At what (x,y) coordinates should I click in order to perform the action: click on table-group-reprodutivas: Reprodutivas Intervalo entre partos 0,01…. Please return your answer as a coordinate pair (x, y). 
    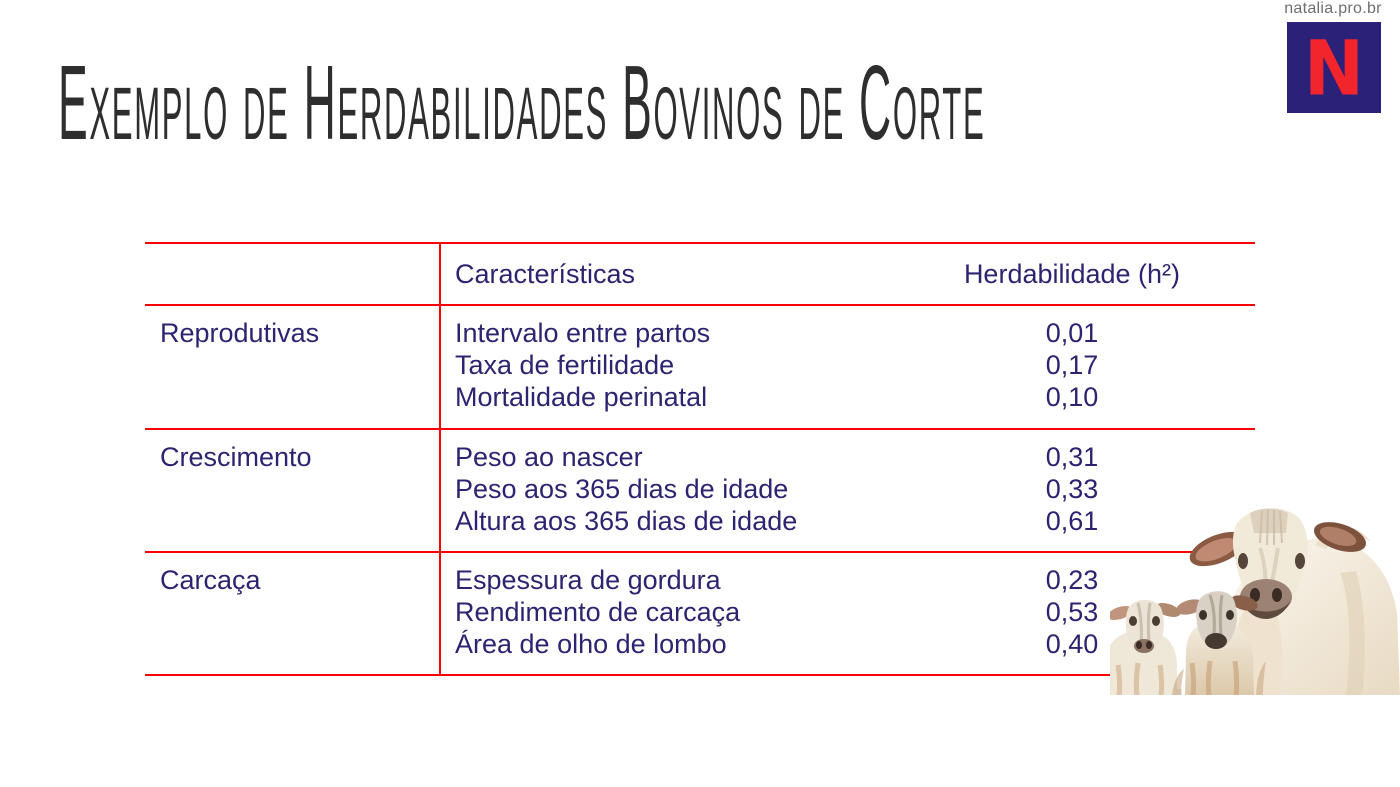
    Looking at the image, I should click on (700, 366).